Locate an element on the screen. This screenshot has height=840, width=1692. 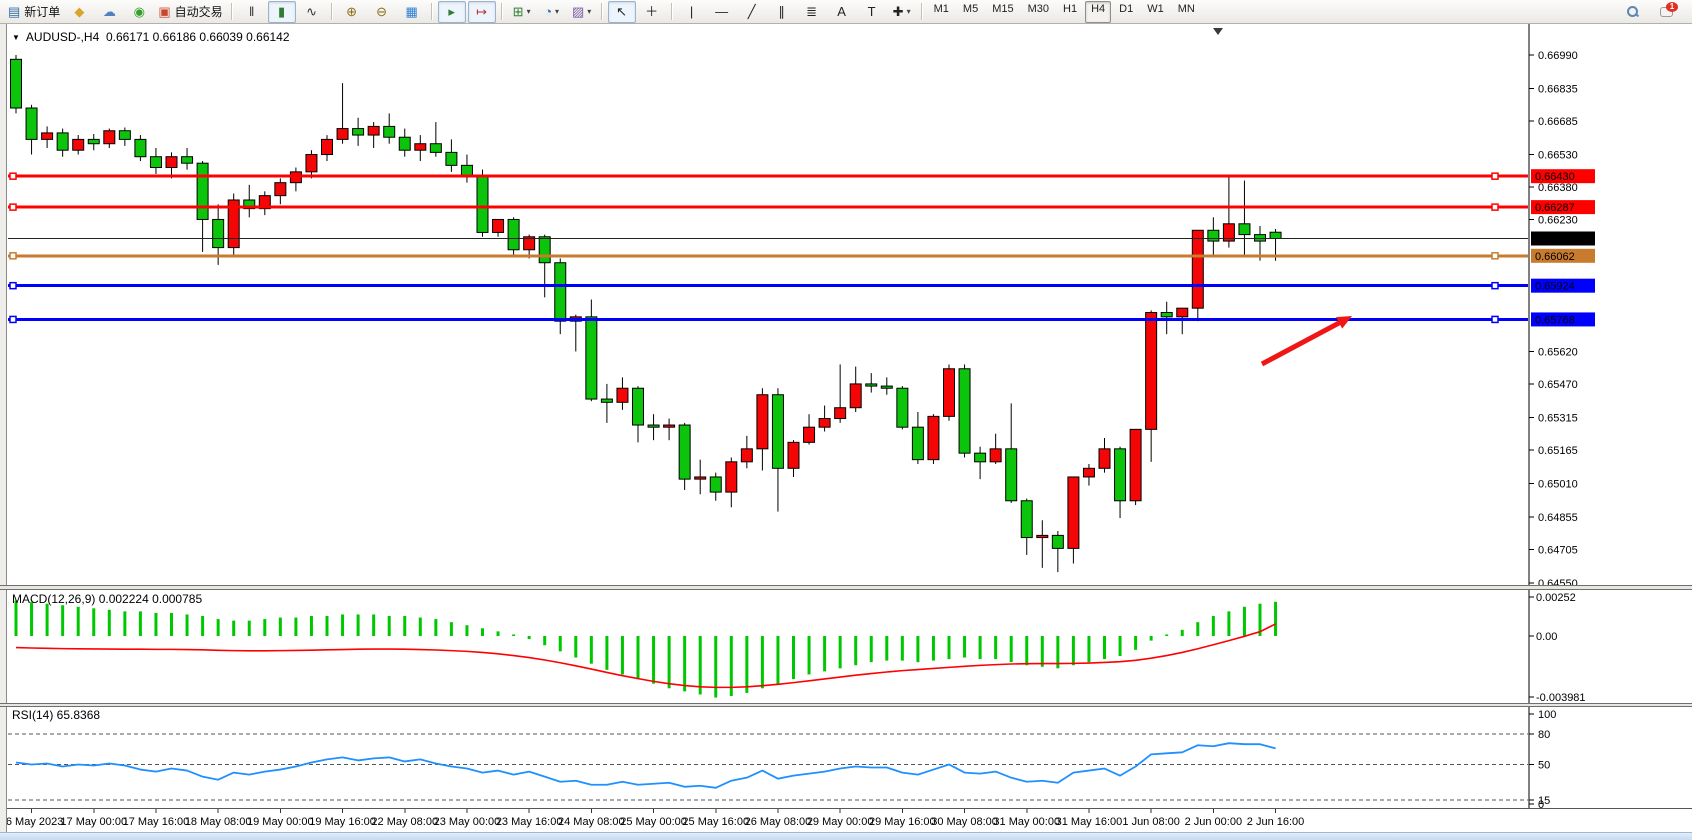
arrows-dropdown-icon: ▾ is located at coordinates (908, 11).